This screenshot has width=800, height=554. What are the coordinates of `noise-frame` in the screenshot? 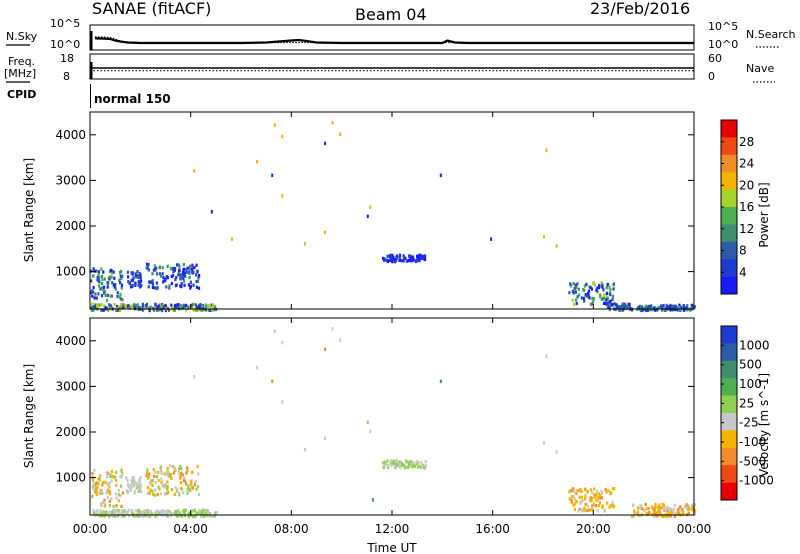 It's located at (392, 37).